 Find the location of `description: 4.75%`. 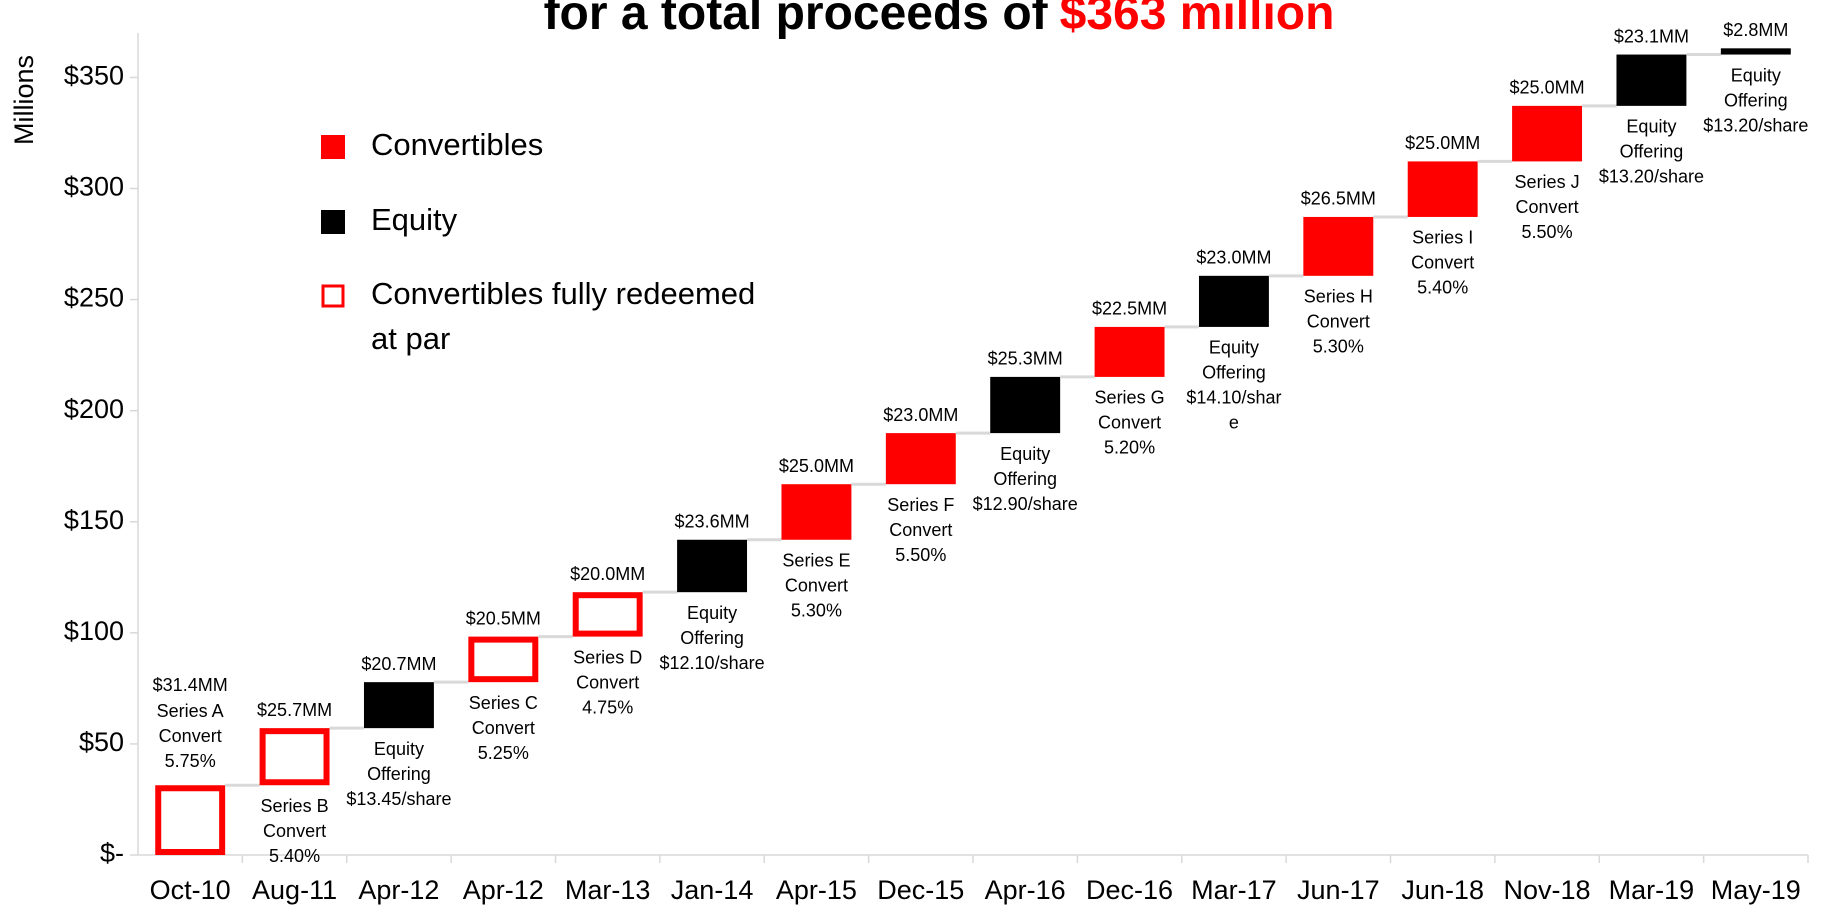

description: 4.75% is located at coordinates (607, 707).